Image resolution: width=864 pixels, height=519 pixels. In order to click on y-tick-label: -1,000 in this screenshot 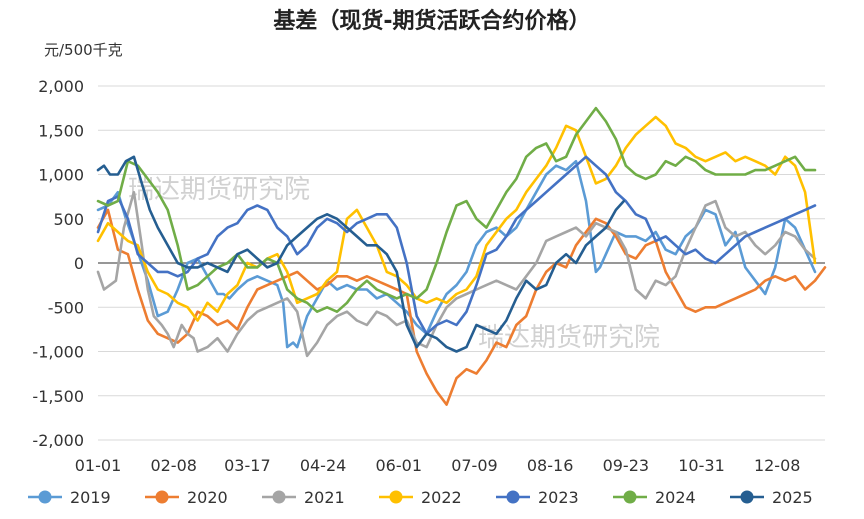, I will do `click(58, 352)`.